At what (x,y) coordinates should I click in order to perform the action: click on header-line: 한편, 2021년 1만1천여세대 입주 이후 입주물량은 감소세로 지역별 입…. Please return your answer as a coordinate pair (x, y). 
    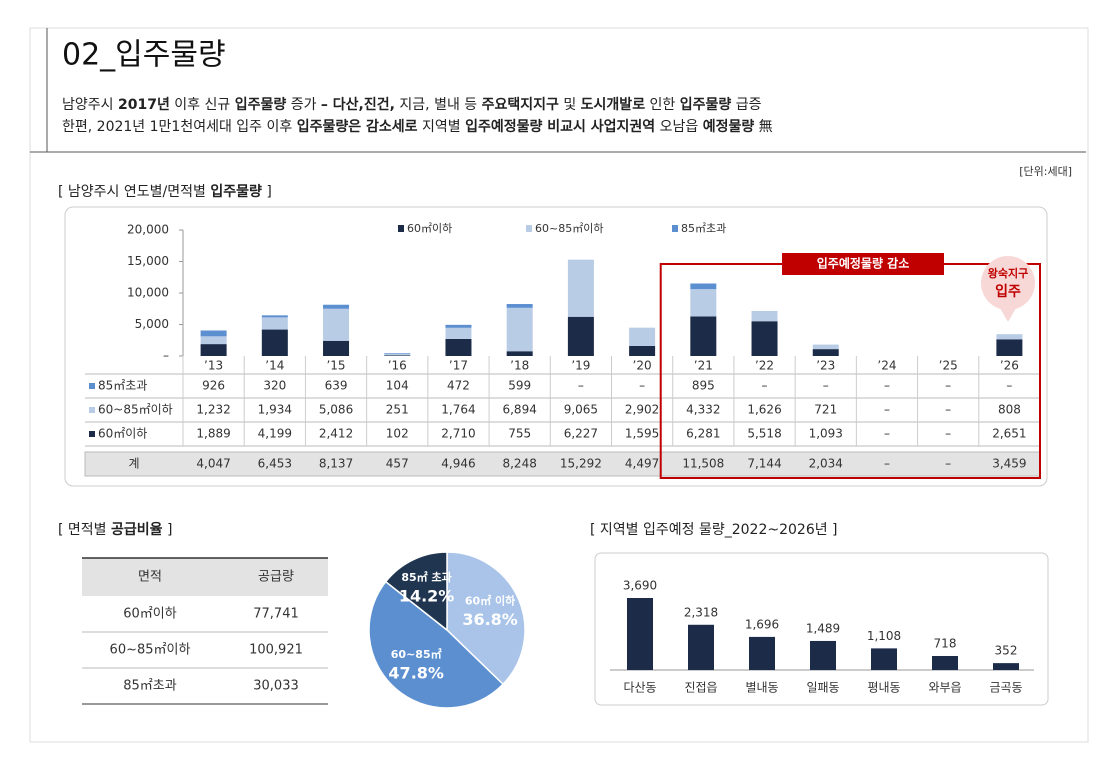
    Looking at the image, I should click on (417, 126).